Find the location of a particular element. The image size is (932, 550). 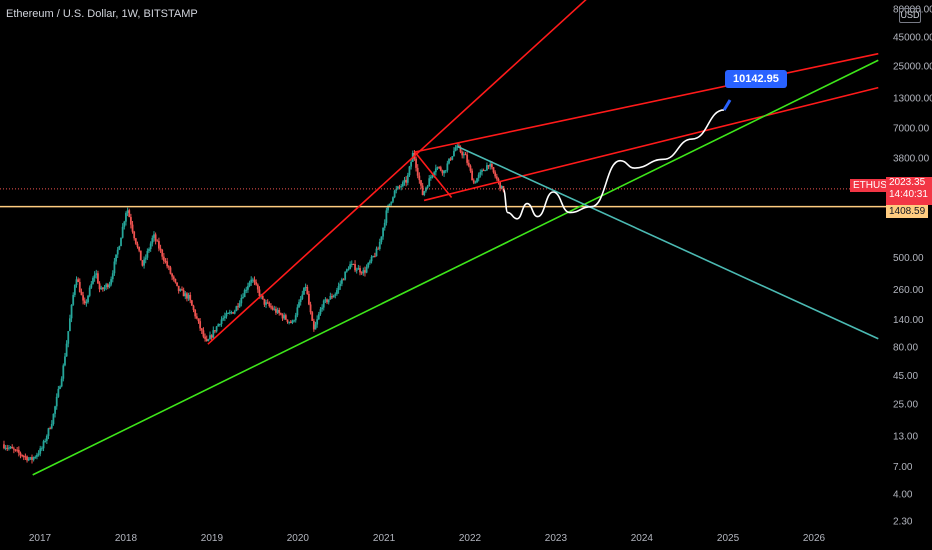

chart-title: Ethereum / U.S. Dollar, 1W, BITSTAMP is located at coordinates (102, 14).